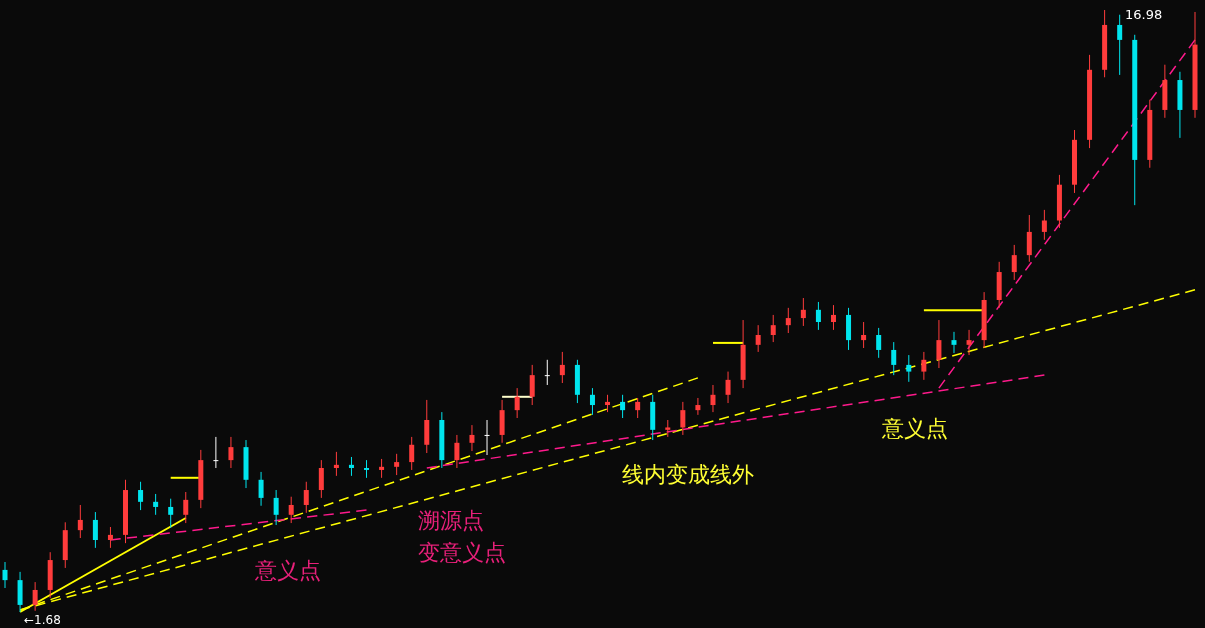  What do you see at coordinates (688, 474) in the screenshot?
I see `annotation: 线内变成线外` at bounding box center [688, 474].